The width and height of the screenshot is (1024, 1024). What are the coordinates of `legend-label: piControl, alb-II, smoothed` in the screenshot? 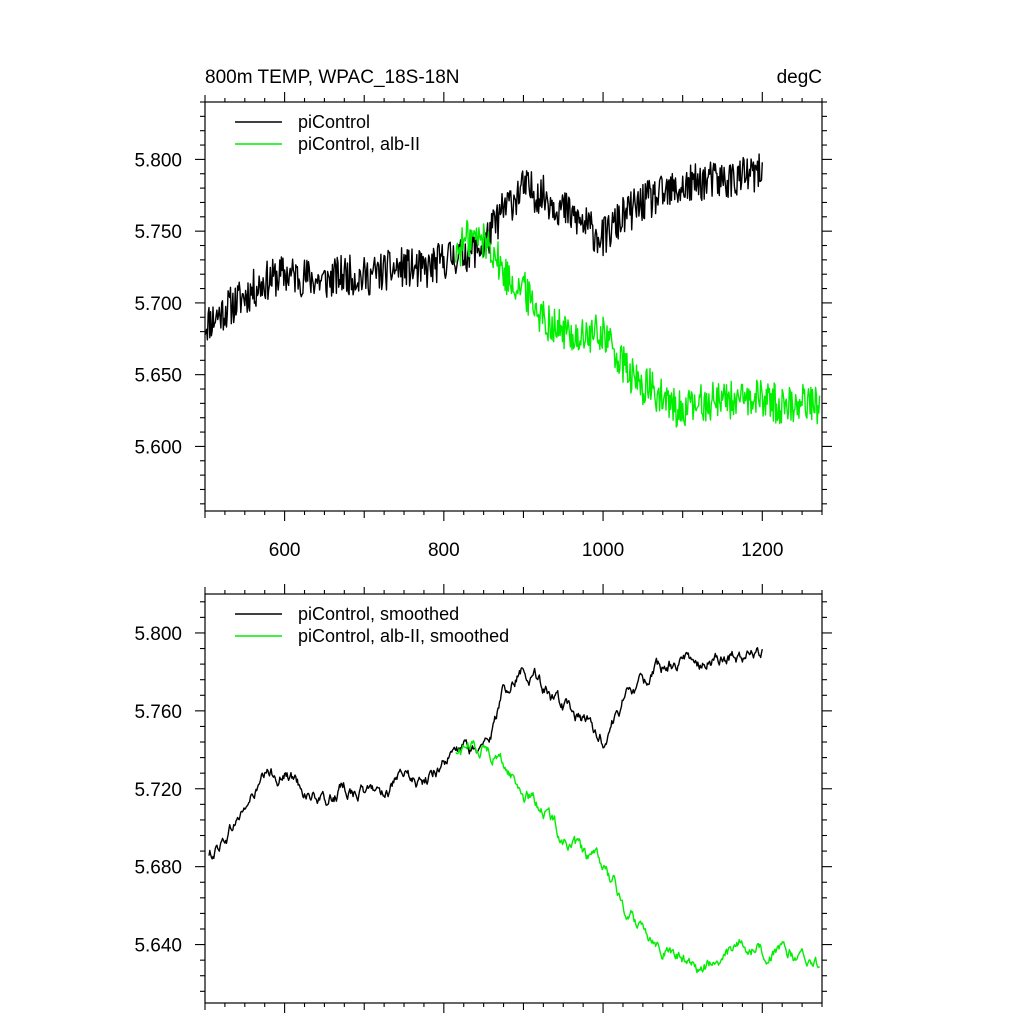 It's located at (403, 636).